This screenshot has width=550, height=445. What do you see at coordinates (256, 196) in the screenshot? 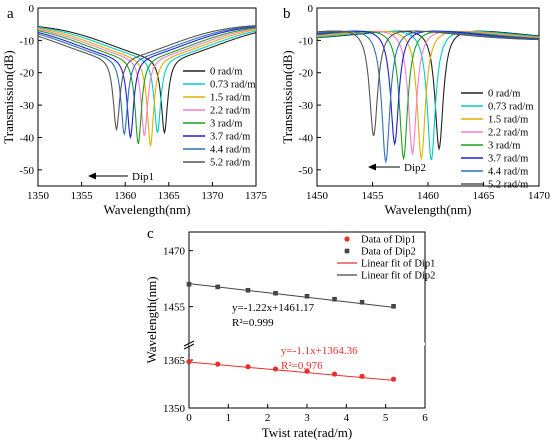
I see `a-x-tick-label: 1375` at bounding box center [256, 196].